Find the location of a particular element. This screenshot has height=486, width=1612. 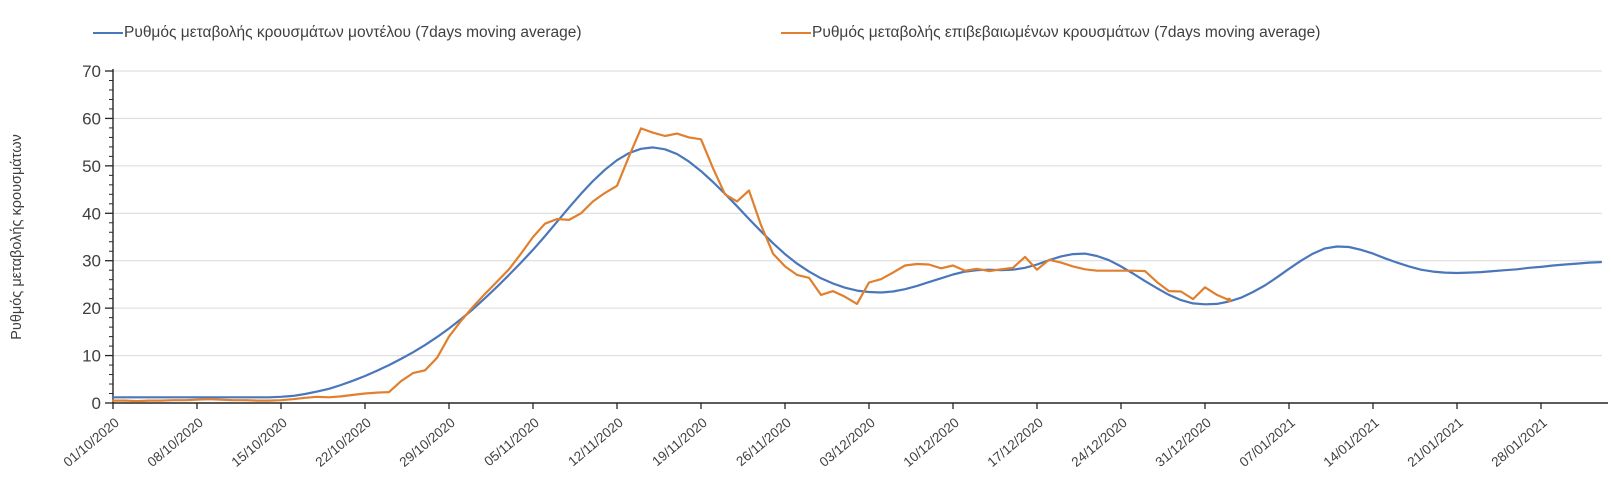

y-tick-label: 50 is located at coordinates (91, 166).